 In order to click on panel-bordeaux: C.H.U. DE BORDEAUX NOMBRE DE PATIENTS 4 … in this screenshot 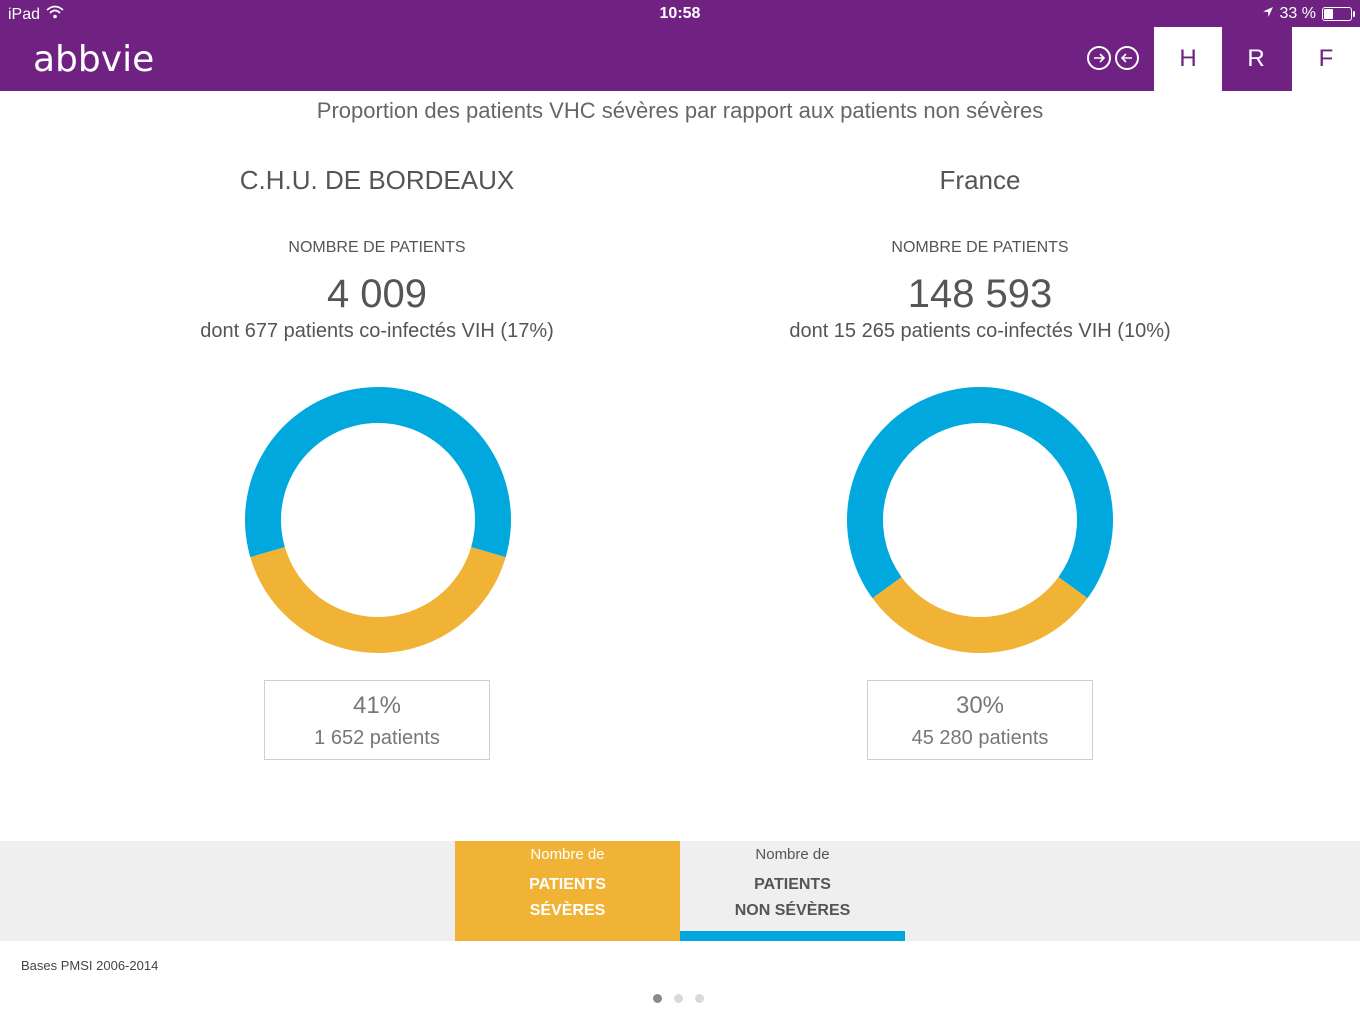, I will do `click(377, 252)`.